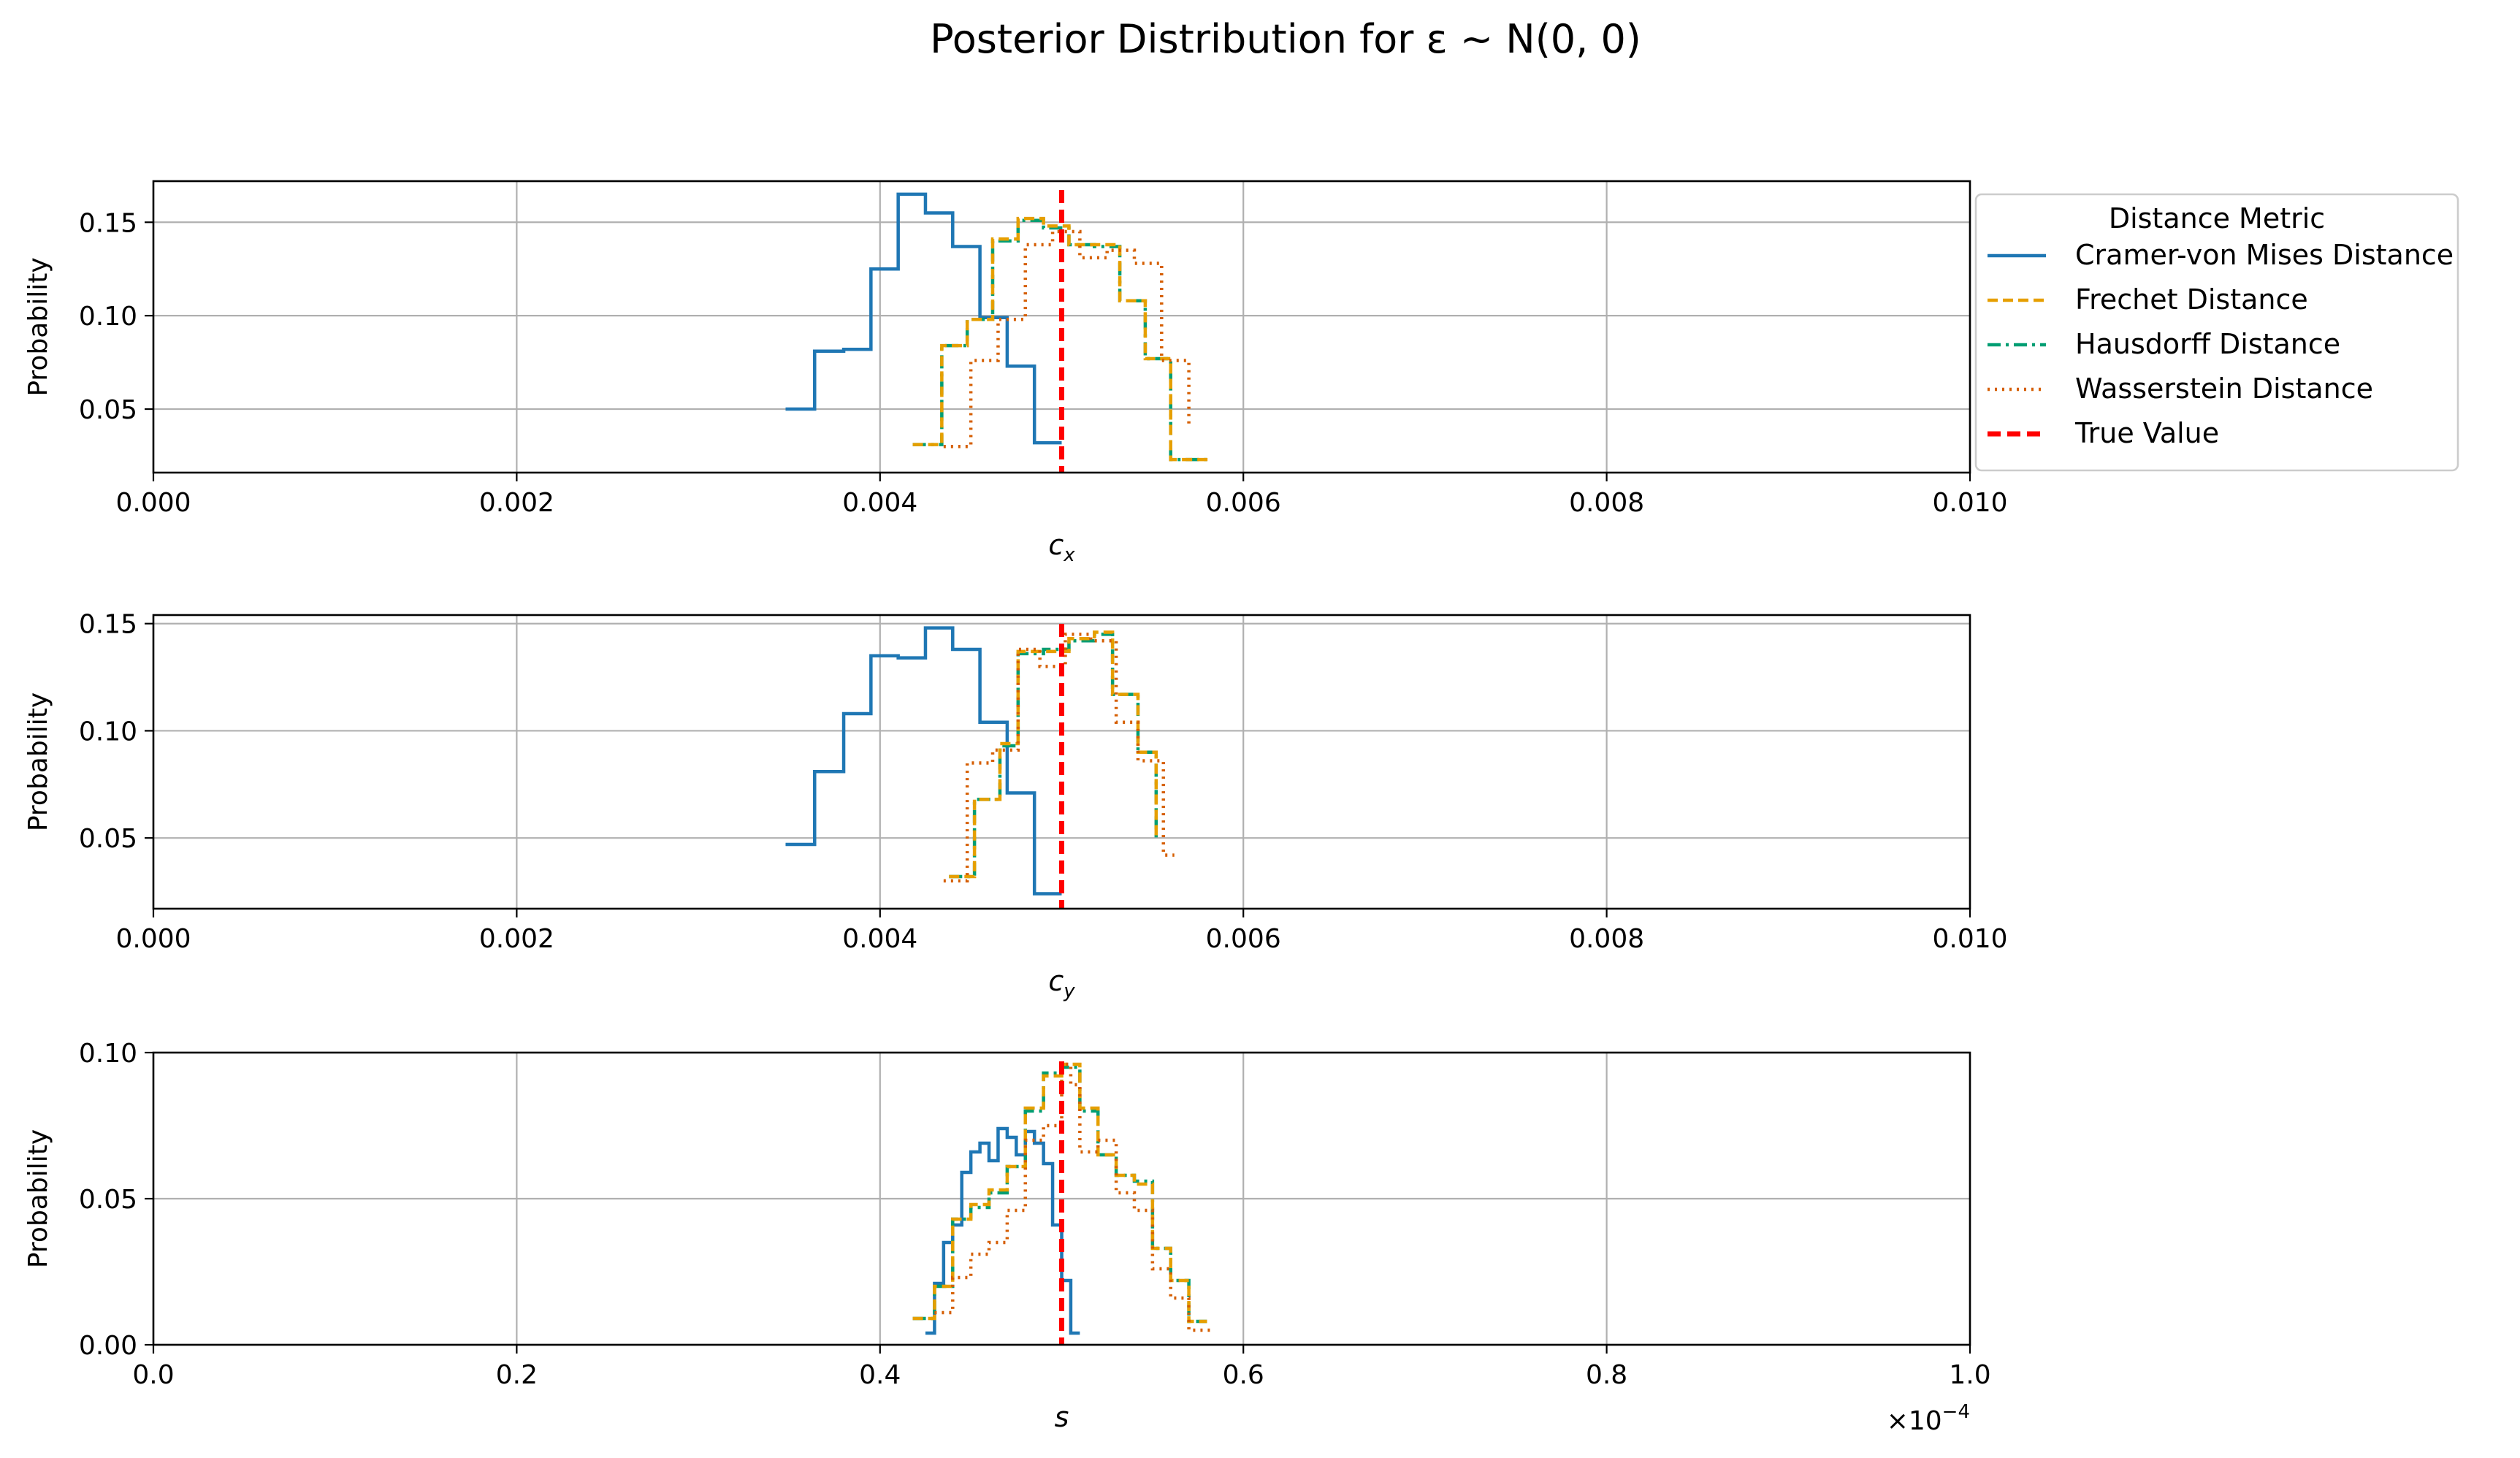 The width and height of the screenshot is (2520, 1458). What do you see at coordinates (2217, 218) in the screenshot?
I see `legend-title: Distance Metric` at bounding box center [2217, 218].